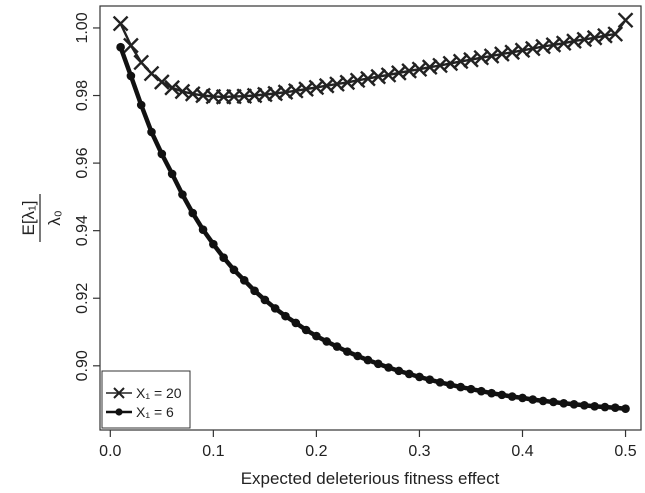 This screenshot has height=493, width=645. I want to click on legend: X₁ = 20 X₁ = 6, so click(146, 399).